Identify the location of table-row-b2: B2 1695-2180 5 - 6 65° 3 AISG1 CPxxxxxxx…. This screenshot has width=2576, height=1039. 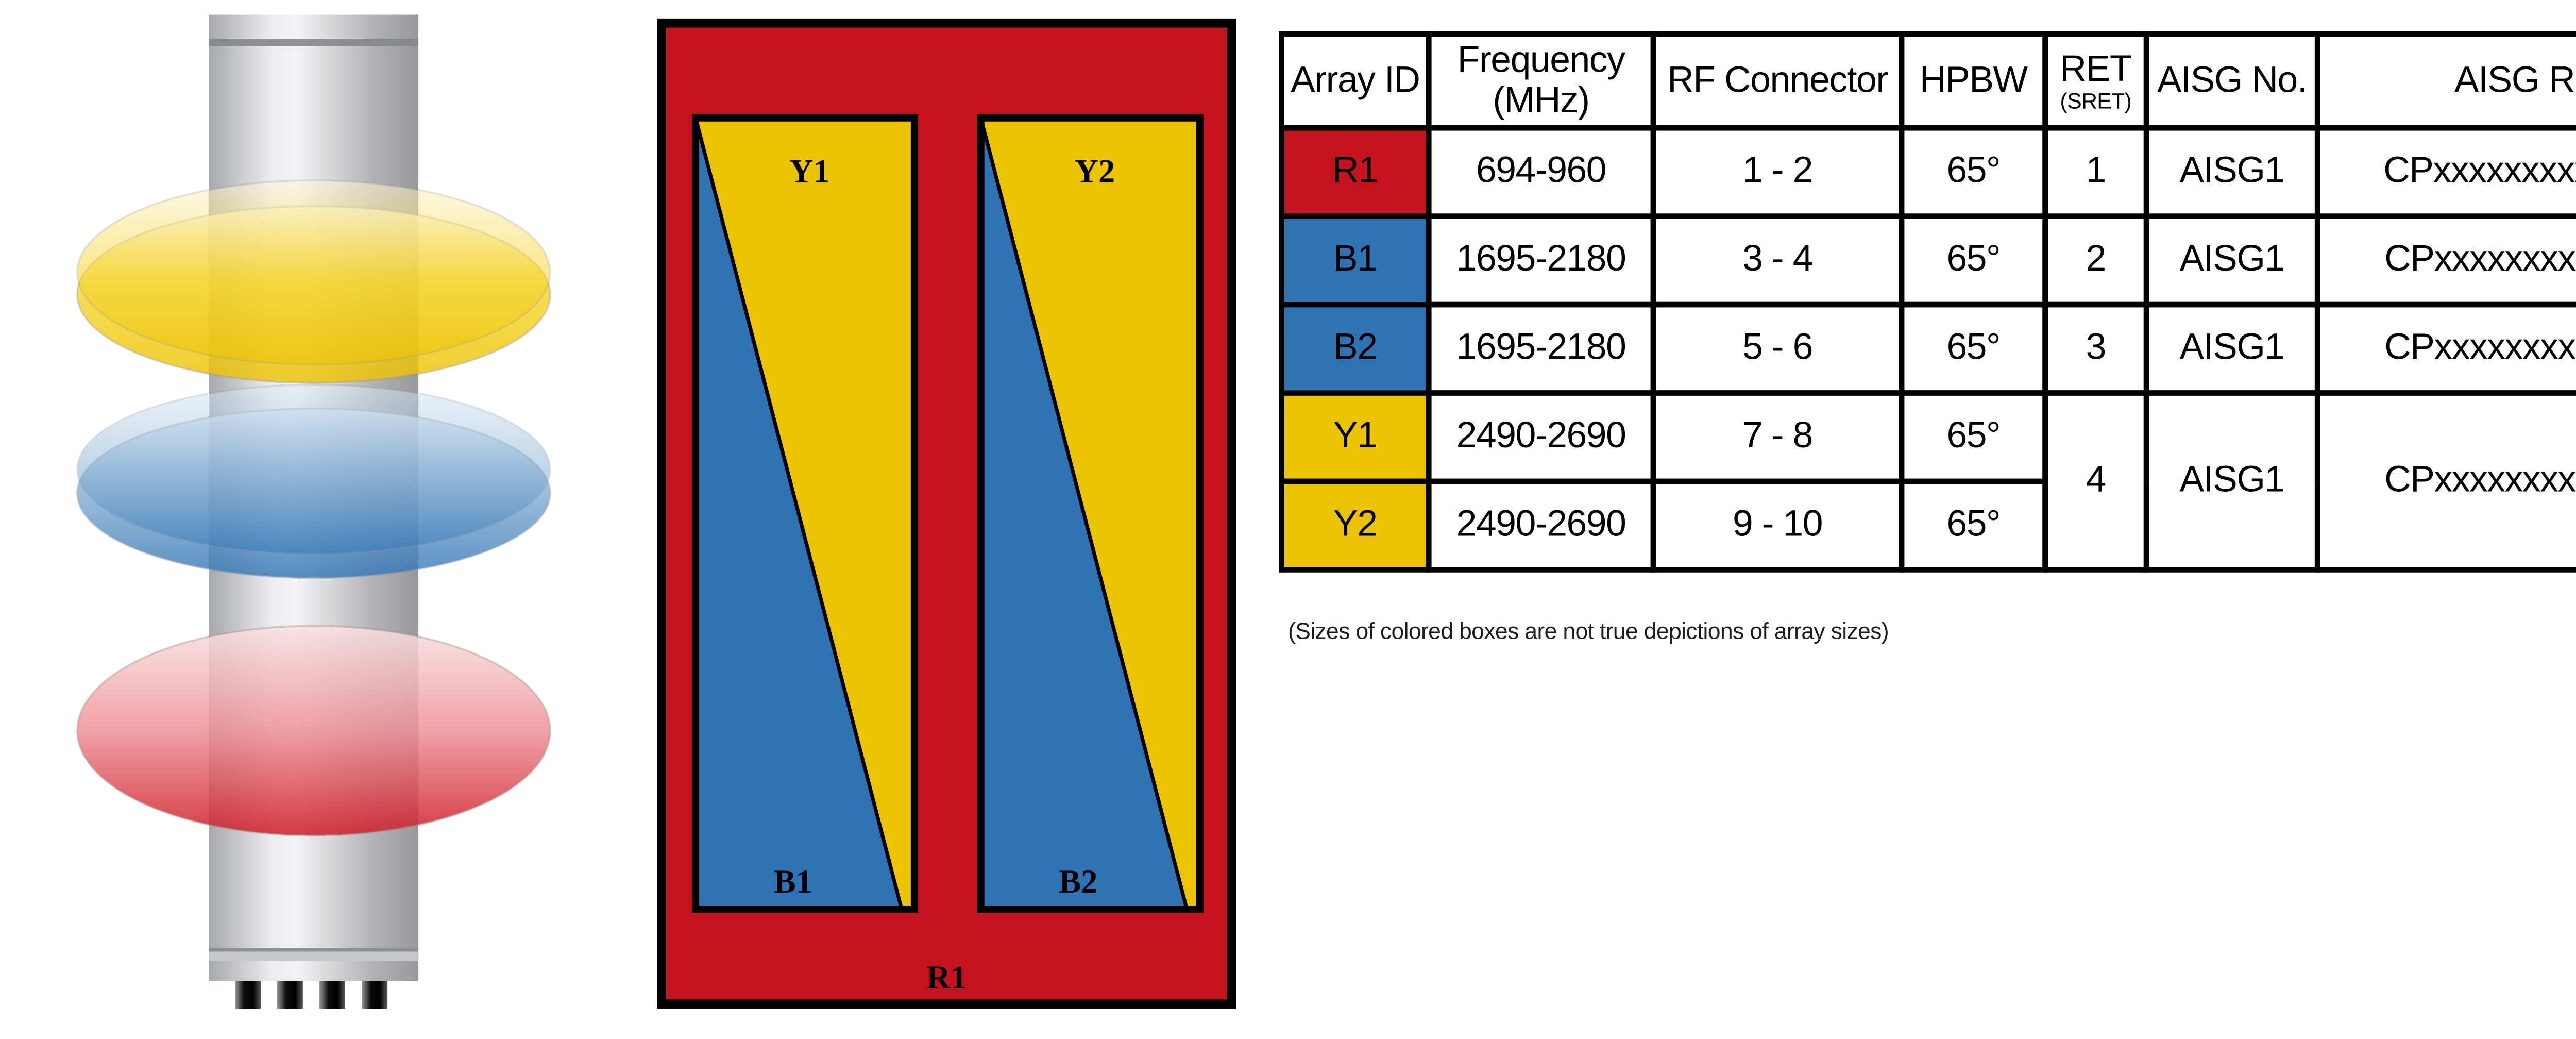
(1927, 348).